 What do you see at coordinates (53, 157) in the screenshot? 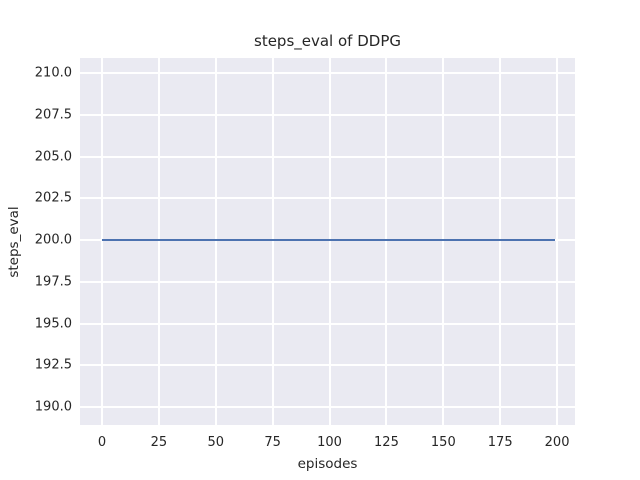
I see `y-tick-label: 205.0` at bounding box center [53, 157].